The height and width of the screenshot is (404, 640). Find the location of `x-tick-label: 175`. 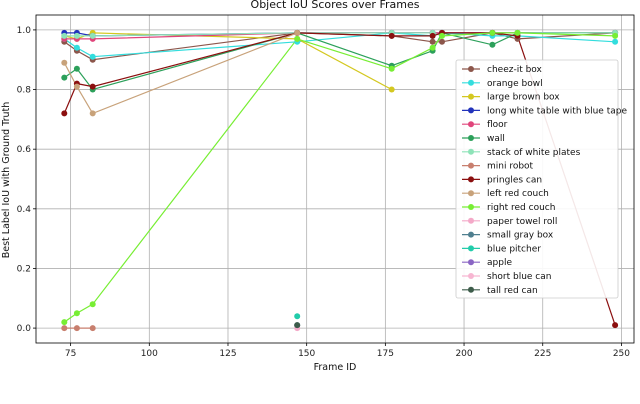

x-tick-label: 175 is located at coordinates (385, 354).